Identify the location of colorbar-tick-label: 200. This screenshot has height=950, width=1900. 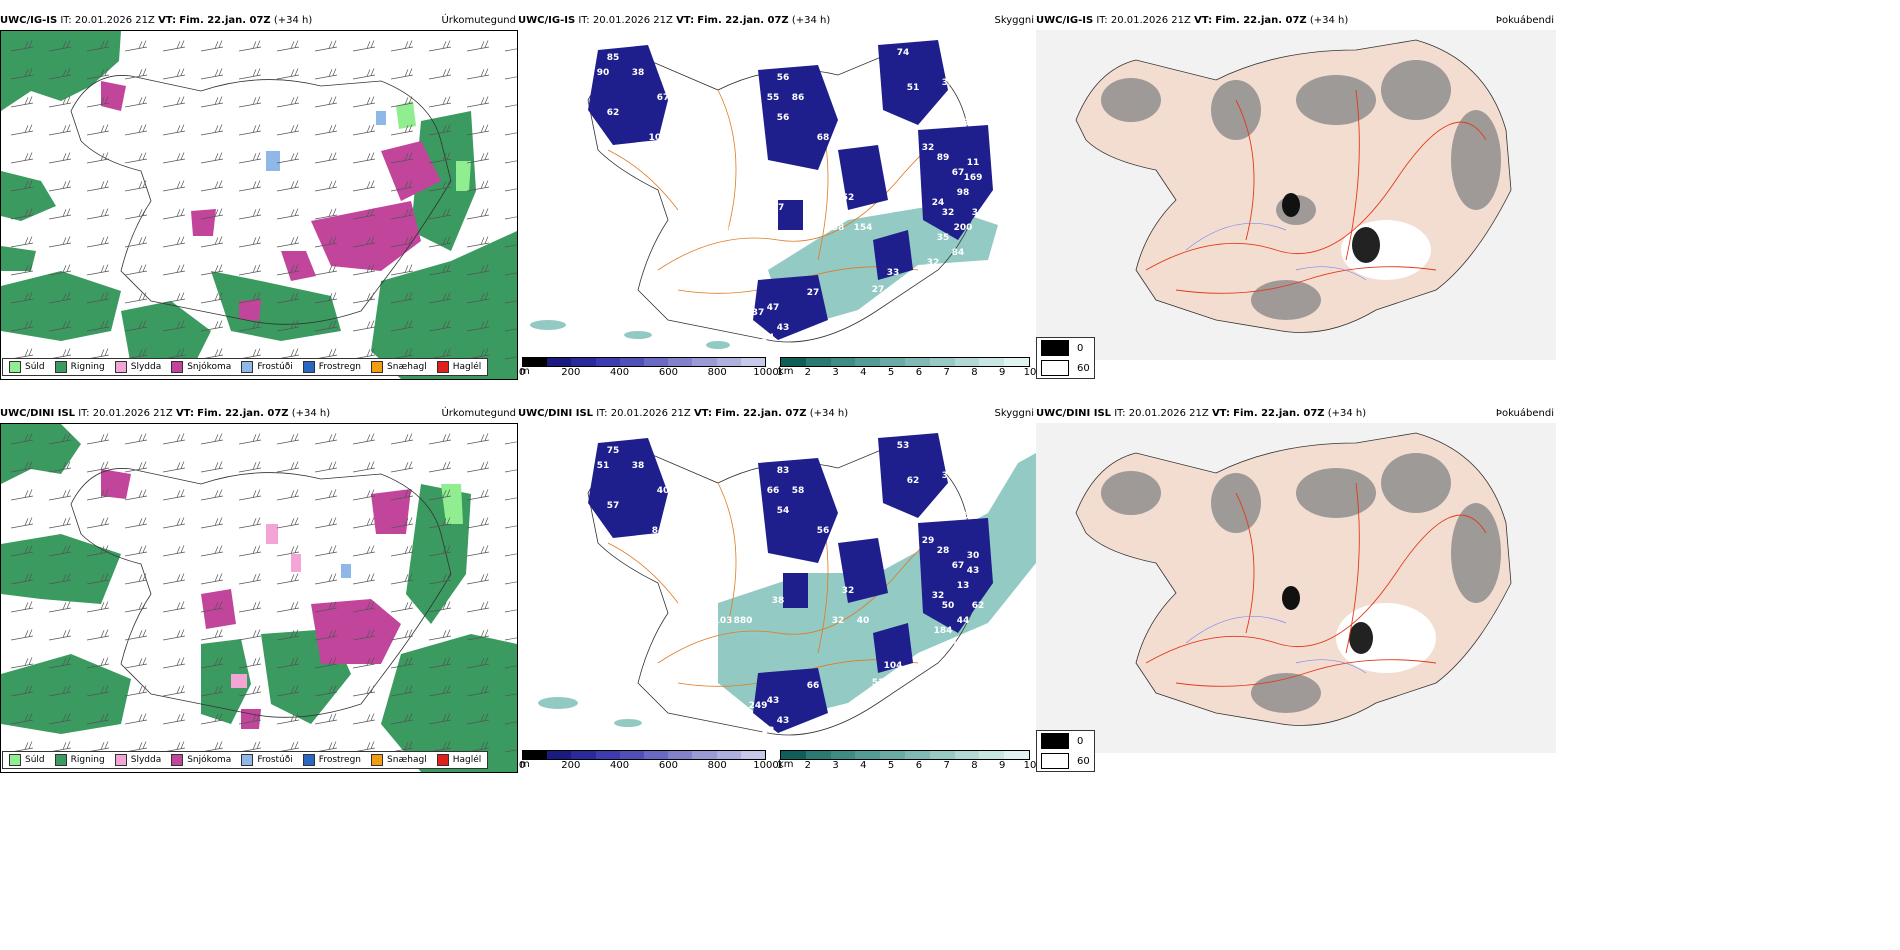
(571, 372).